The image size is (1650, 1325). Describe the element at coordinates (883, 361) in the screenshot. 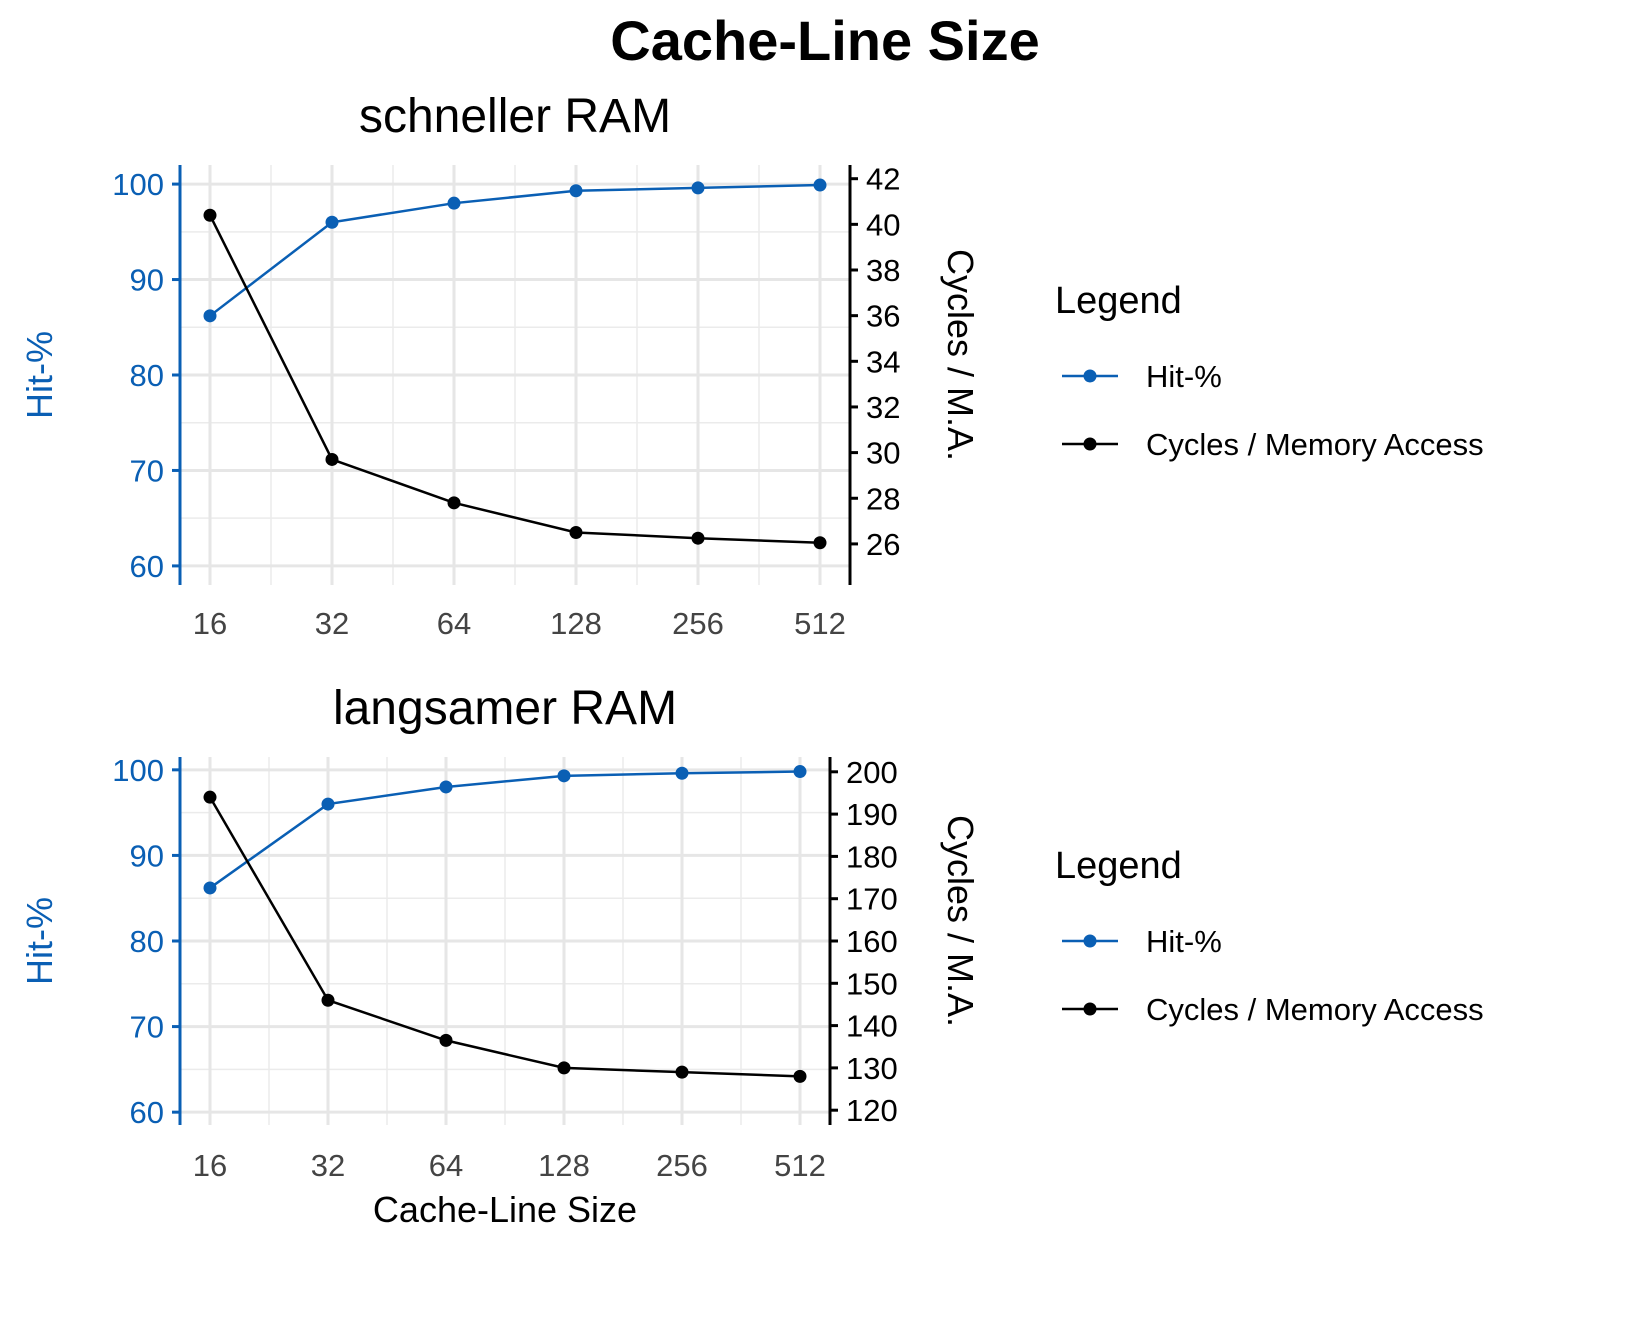

I see `right-tick-label: 34` at that location.